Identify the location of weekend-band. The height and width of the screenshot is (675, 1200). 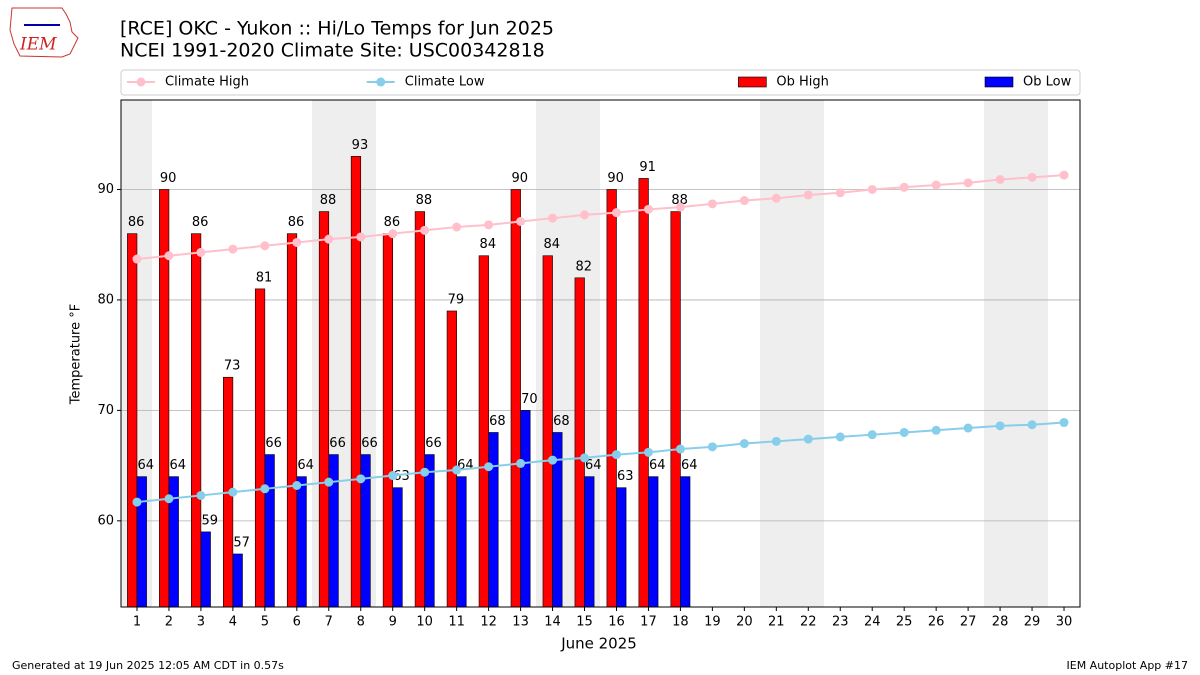
(792, 353).